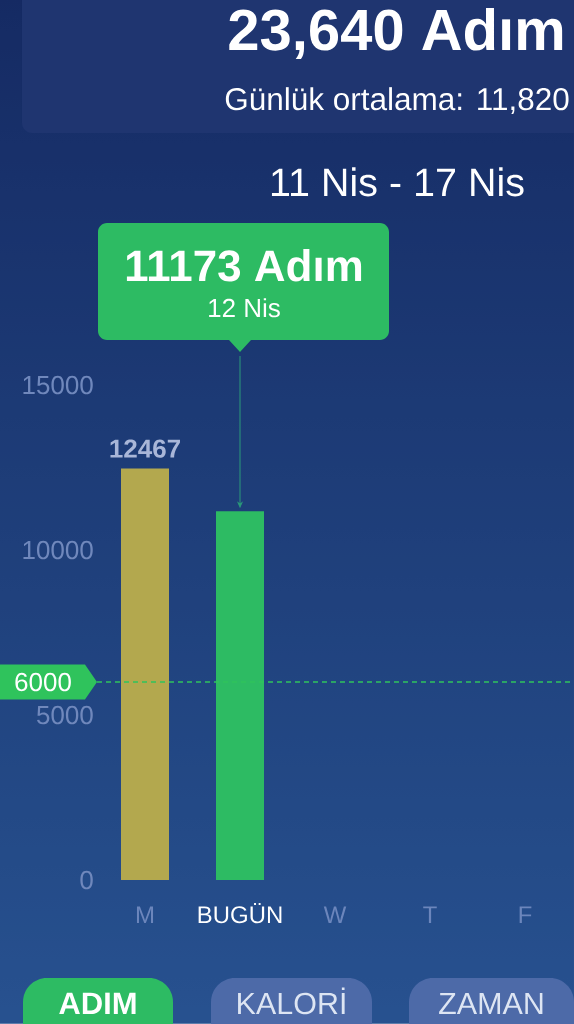  Describe the element at coordinates (335, 914) in the screenshot. I see `x-tick-label: W` at that location.